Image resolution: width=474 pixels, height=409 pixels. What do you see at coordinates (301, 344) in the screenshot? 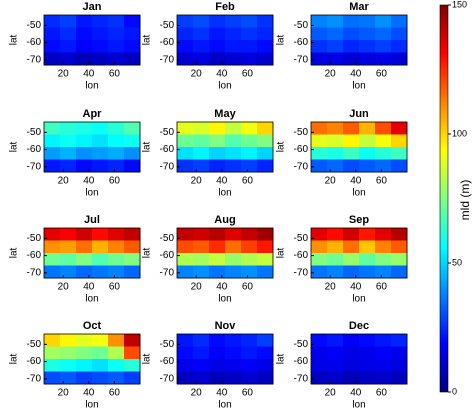
I see `y-tick-label: -50` at bounding box center [301, 344].